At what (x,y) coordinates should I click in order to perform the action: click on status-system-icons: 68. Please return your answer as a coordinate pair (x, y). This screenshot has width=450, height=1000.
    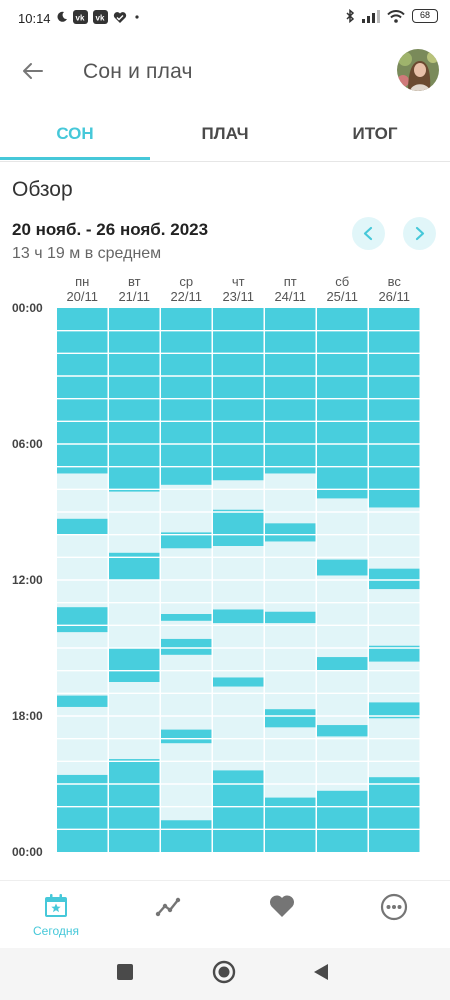
    Looking at the image, I should click on (391, 16).